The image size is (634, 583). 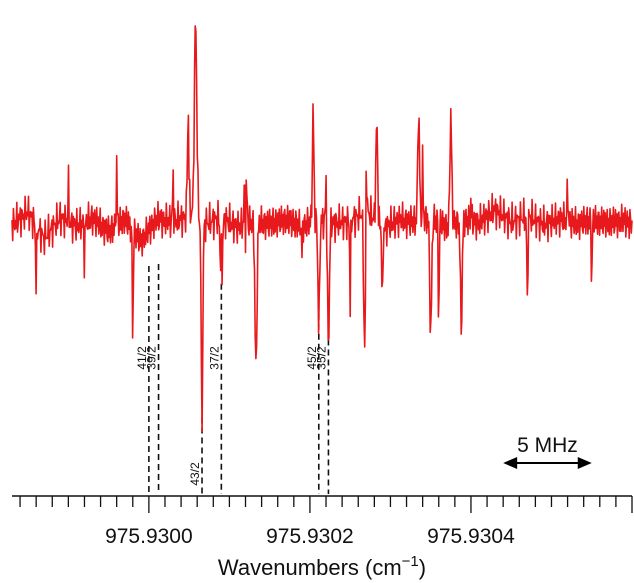 What do you see at coordinates (312, 358) in the screenshot?
I see `assignment-label: 45/2` at bounding box center [312, 358].